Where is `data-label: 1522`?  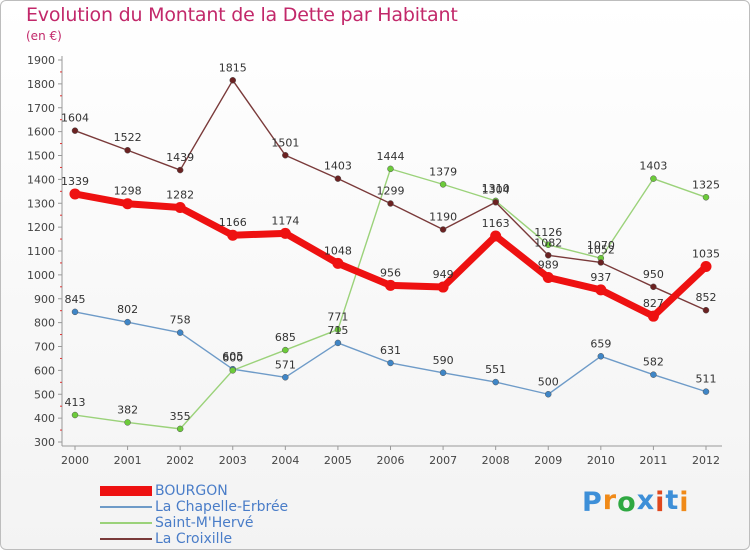
data-label: 1522 is located at coordinates (128, 137).